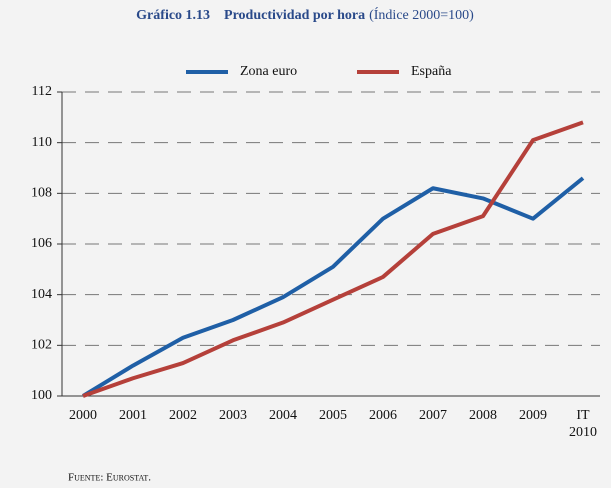  Describe the element at coordinates (383, 415) in the screenshot. I see `x-tick-label: 2006` at that location.